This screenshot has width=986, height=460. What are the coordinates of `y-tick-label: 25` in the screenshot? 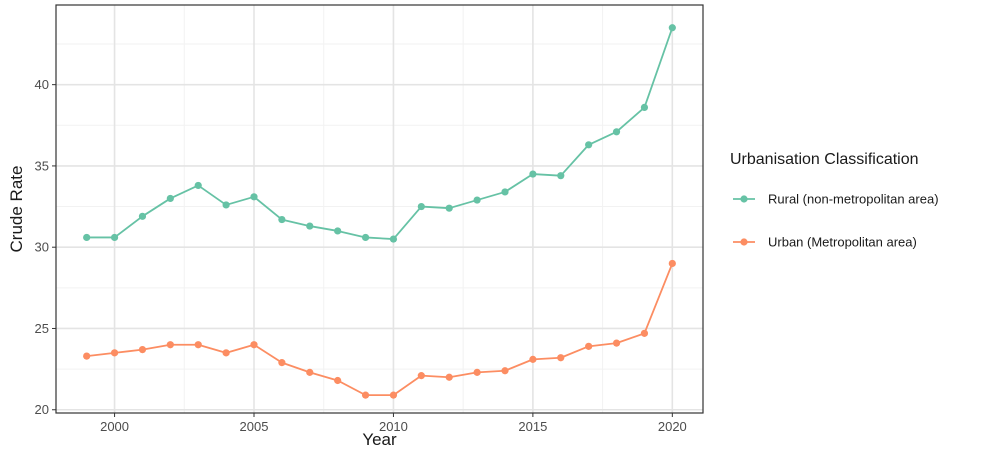 It's located at (42, 328).